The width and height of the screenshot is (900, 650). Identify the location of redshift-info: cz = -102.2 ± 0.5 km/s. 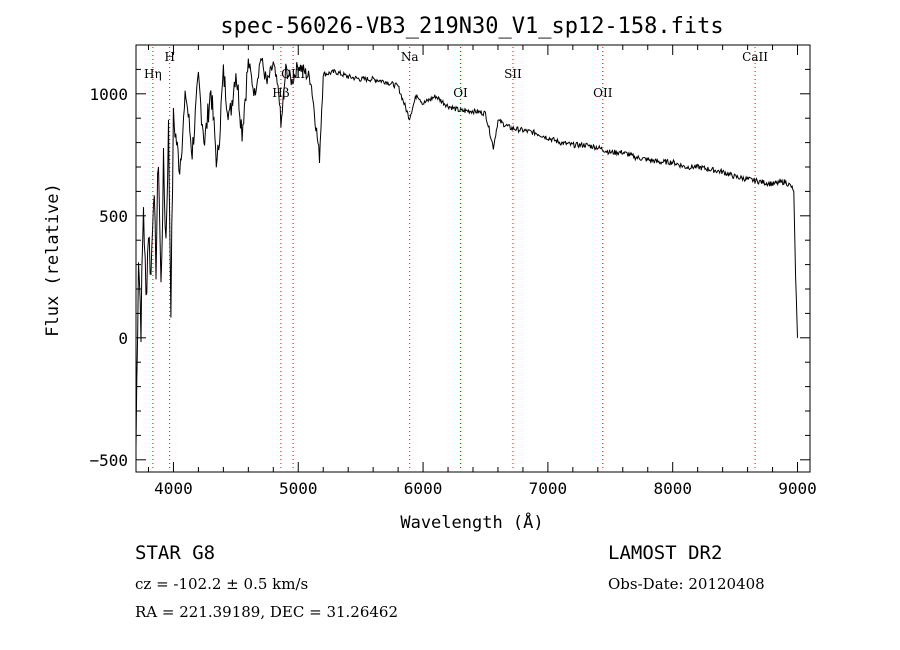
(222, 584).